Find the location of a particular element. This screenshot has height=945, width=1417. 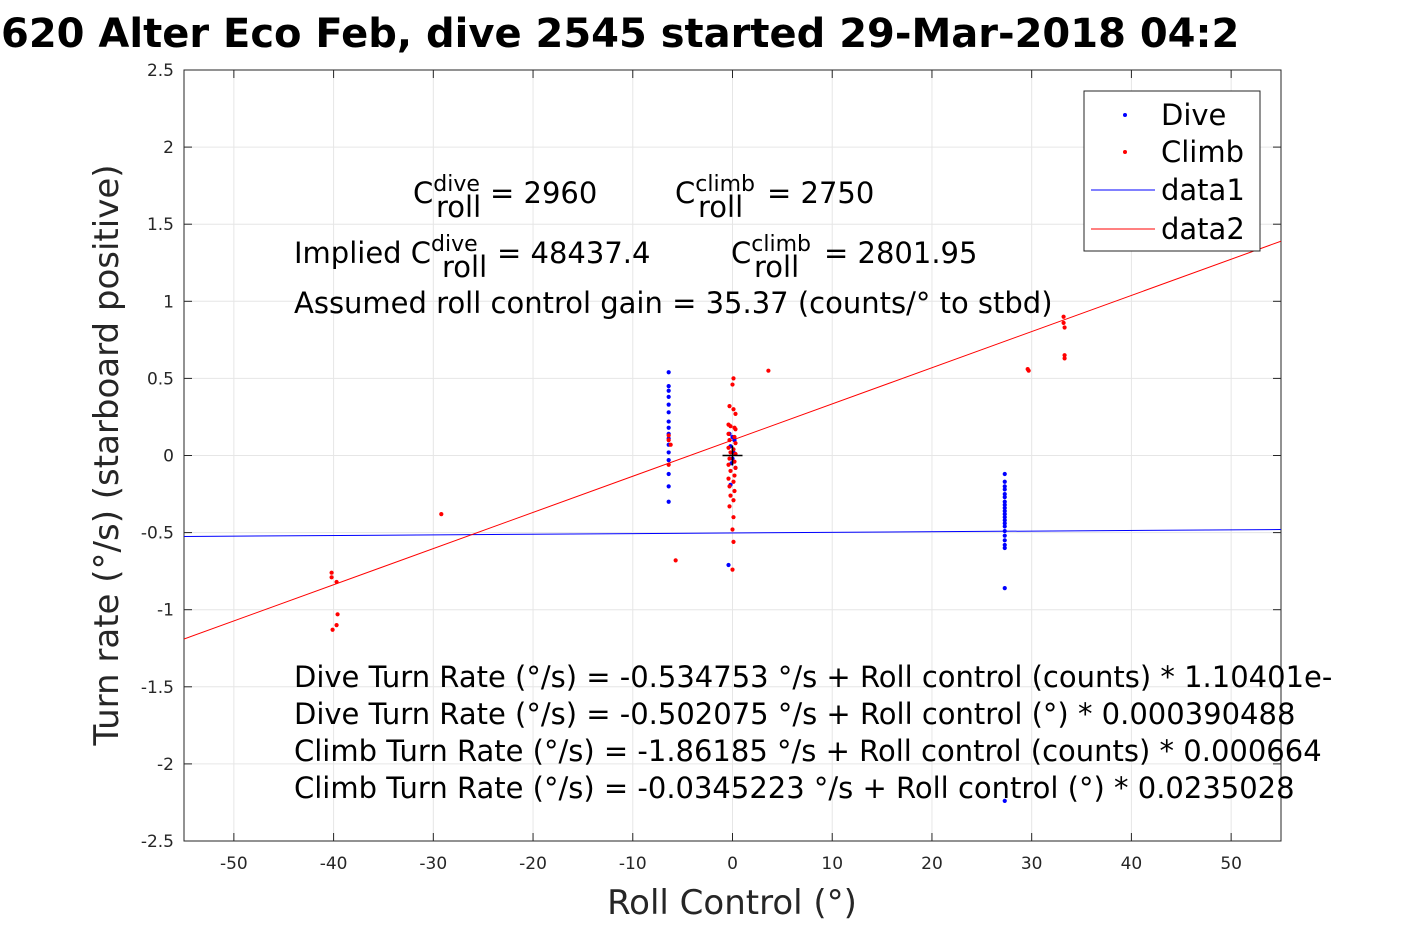

y-tick-label: 0 is located at coordinates (168, 457).